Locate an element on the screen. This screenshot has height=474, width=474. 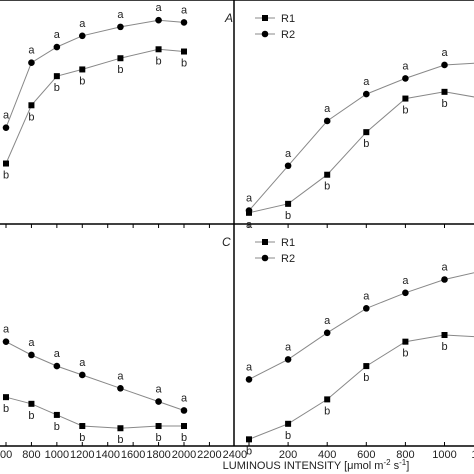
series-line-r1 is located at coordinates (361, 152).